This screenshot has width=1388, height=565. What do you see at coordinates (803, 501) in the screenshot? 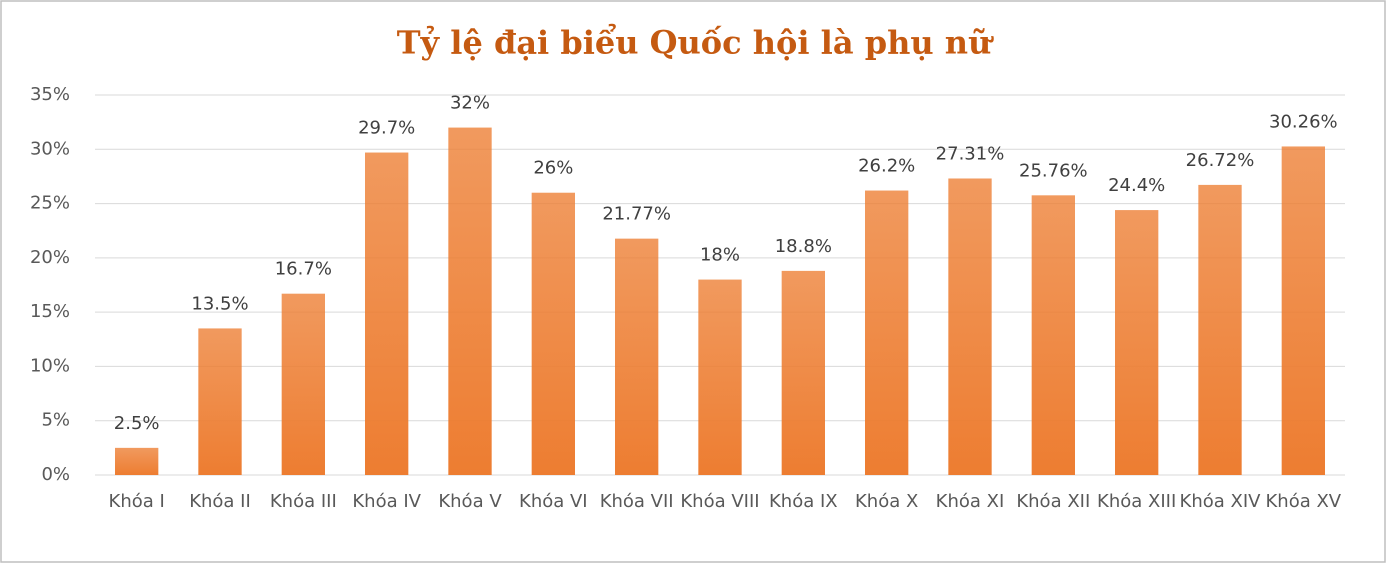
I see `x-tick-label: Khóa IX` at bounding box center [803, 501].